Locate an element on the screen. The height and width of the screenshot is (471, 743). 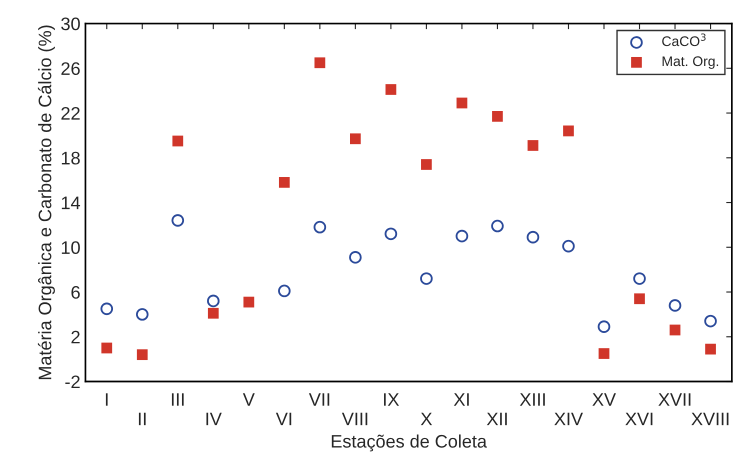
legend-label: CaCO$^{3}$ is located at coordinates (684, 39).